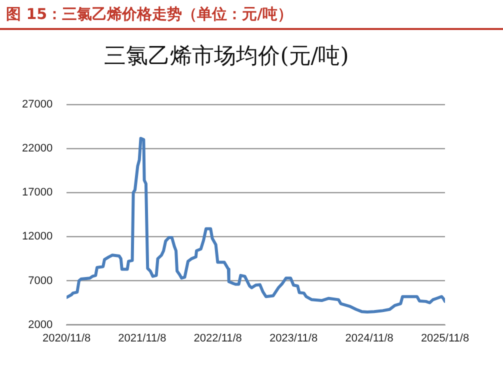  Describe the element at coordinates (37, 148) in the screenshot. I see `y-tick-label: 22000` at that location.